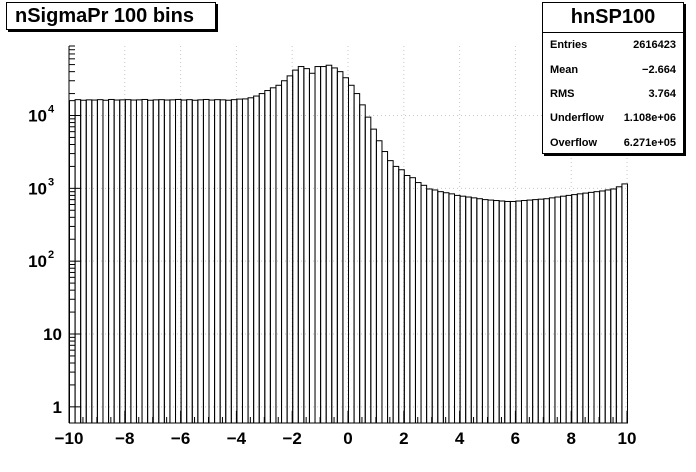 The height and width of the screenshot is (472, 696). Describe the element at coordinates (627, 438) in the screenshot. I see `x-tick-label: 10` at that location.